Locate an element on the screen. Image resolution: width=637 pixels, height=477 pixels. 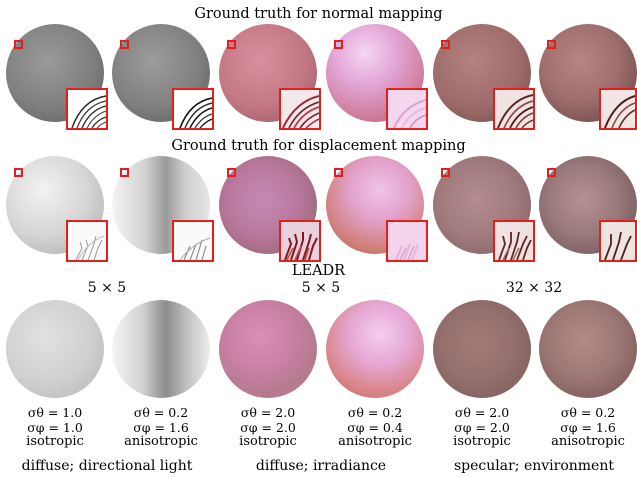
displacement-mapping-heading: Ground truth for displacement mapping is located at coordinates (318, 146).